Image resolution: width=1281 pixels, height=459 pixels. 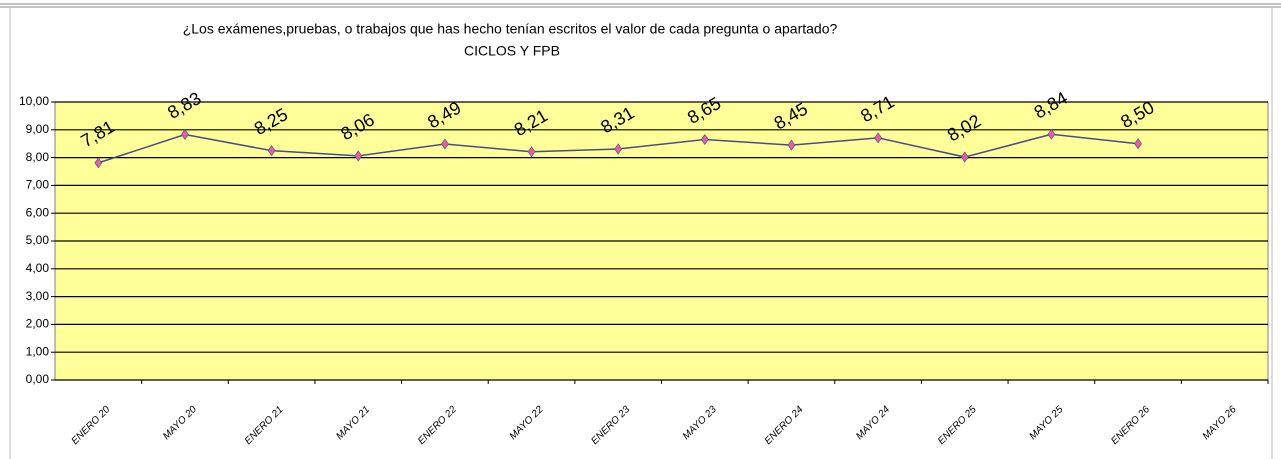 What do you see at coordinates (91, 425) in the screenshot?
I see `x-tick-label: ENERO 20` at bounding box center [91, 425].